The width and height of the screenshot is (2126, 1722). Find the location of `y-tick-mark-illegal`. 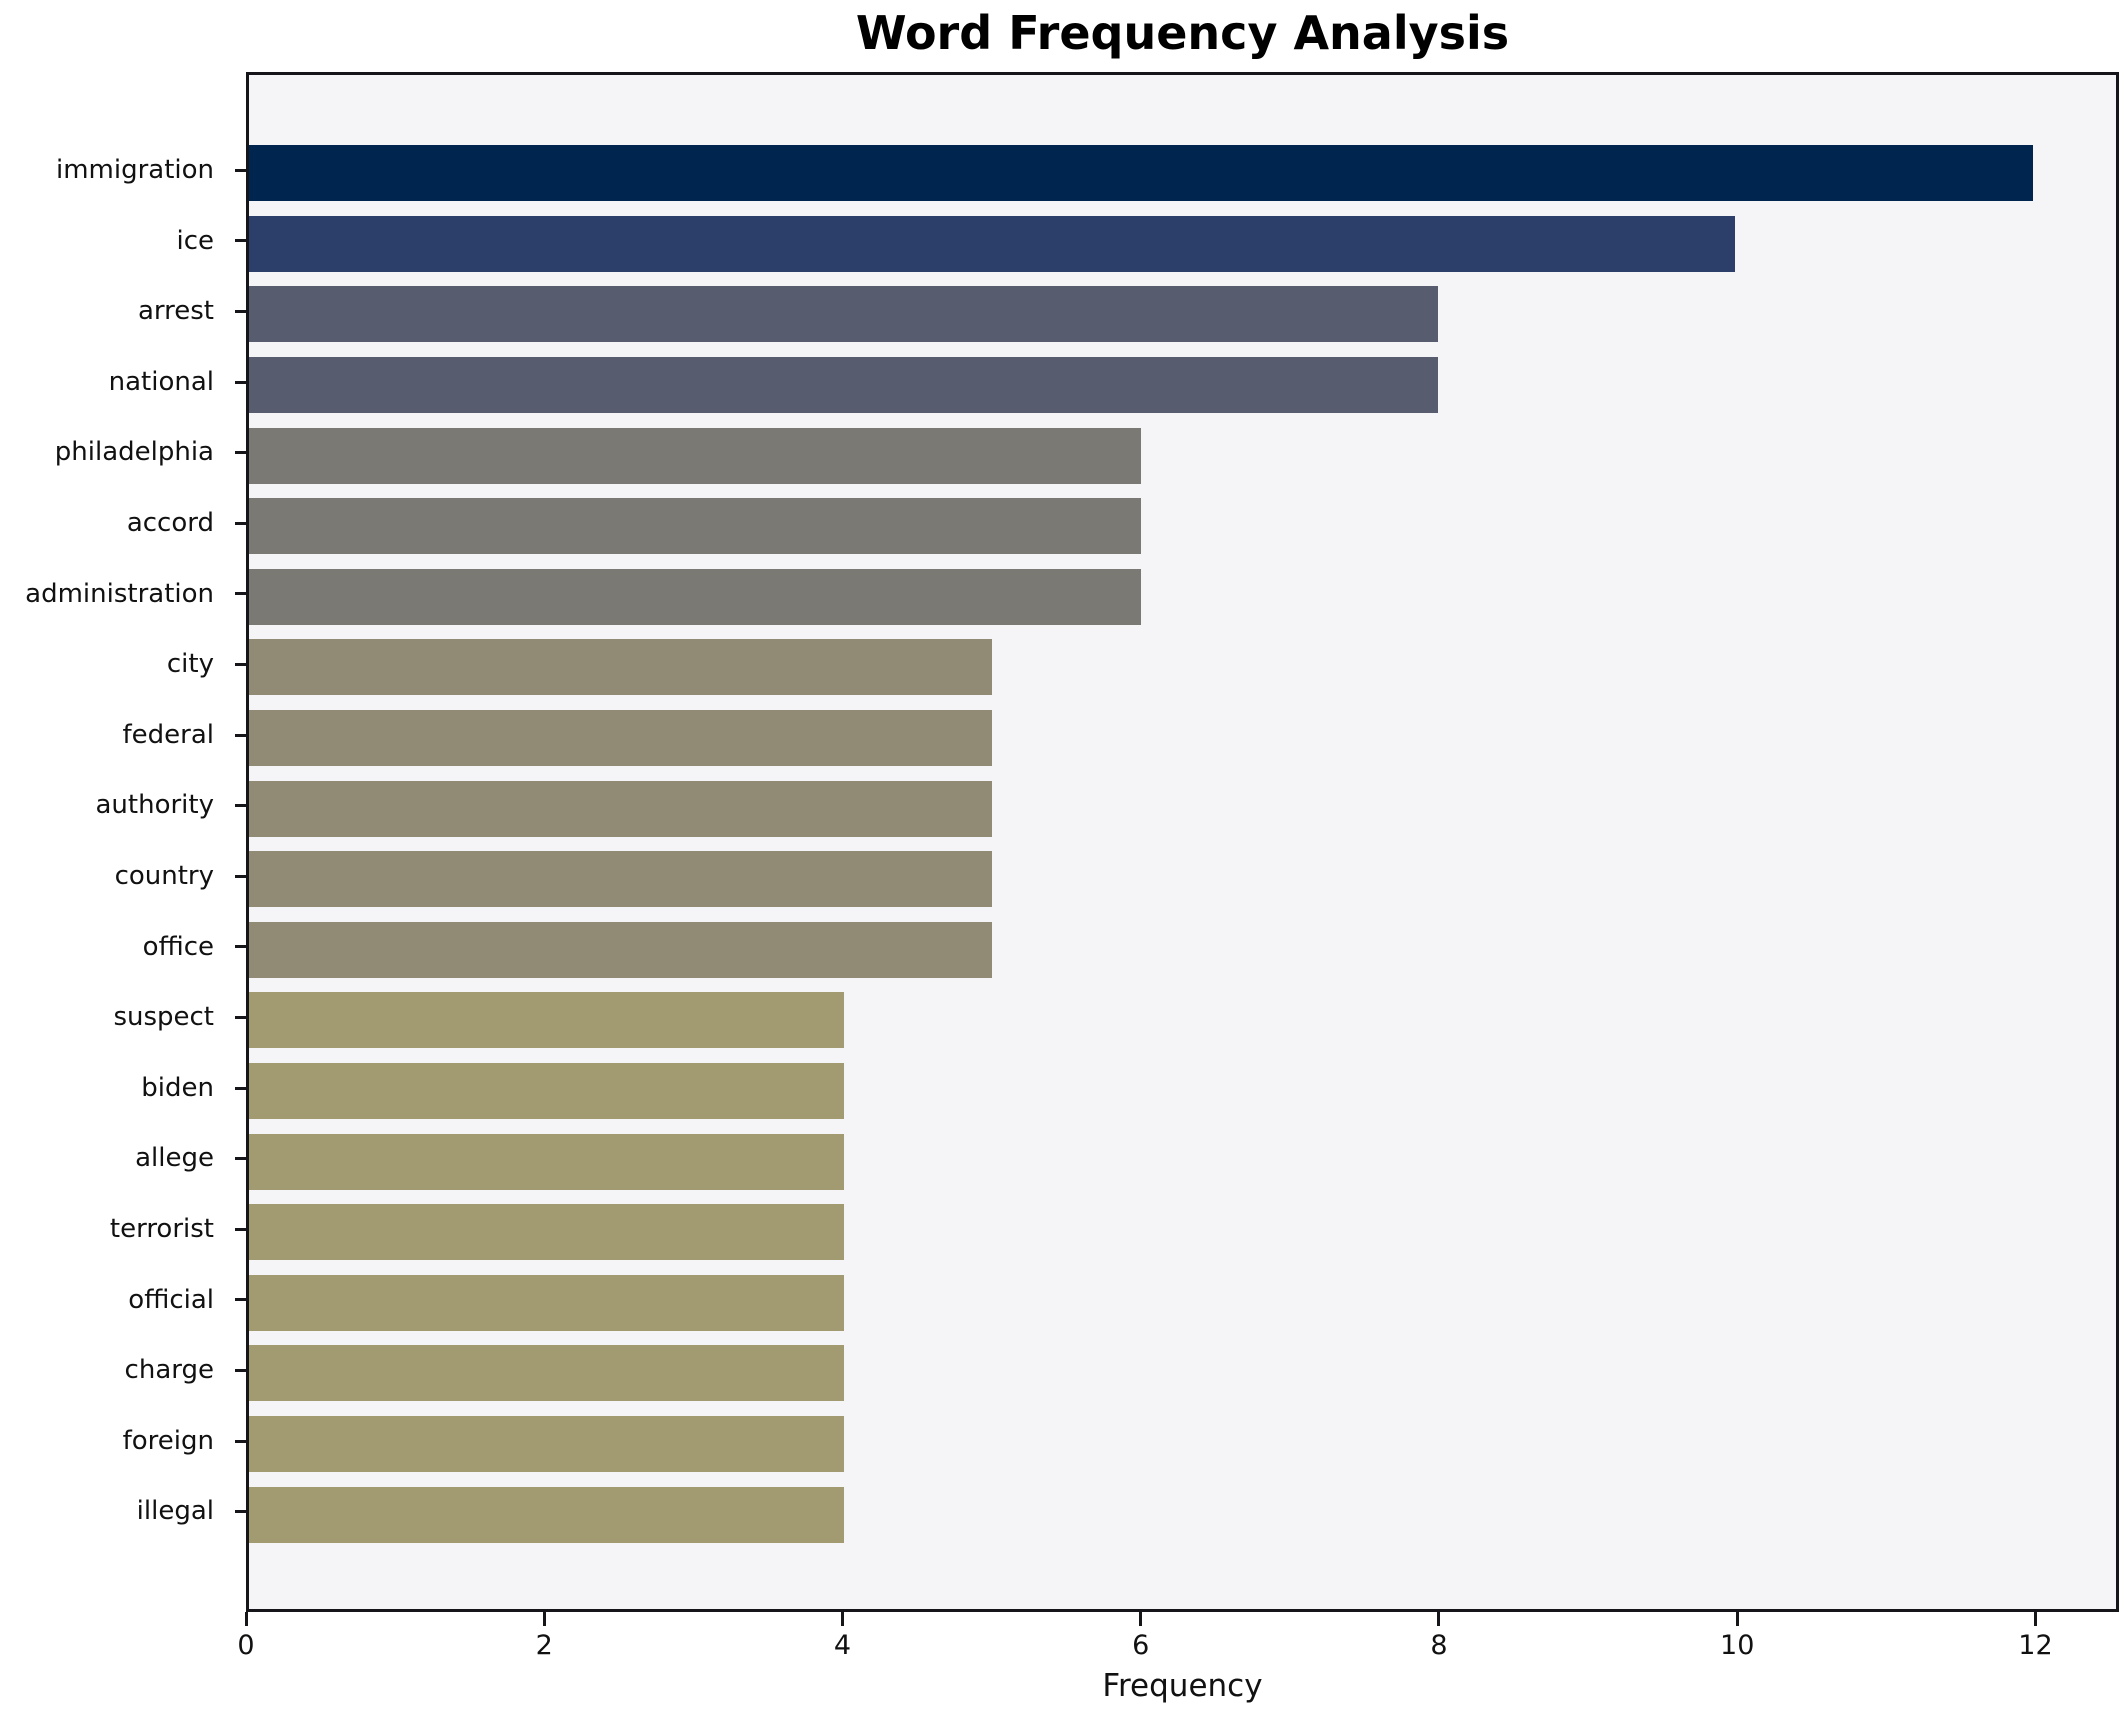

y-tick-mark-illegal is located at coordinates (240, 1512).